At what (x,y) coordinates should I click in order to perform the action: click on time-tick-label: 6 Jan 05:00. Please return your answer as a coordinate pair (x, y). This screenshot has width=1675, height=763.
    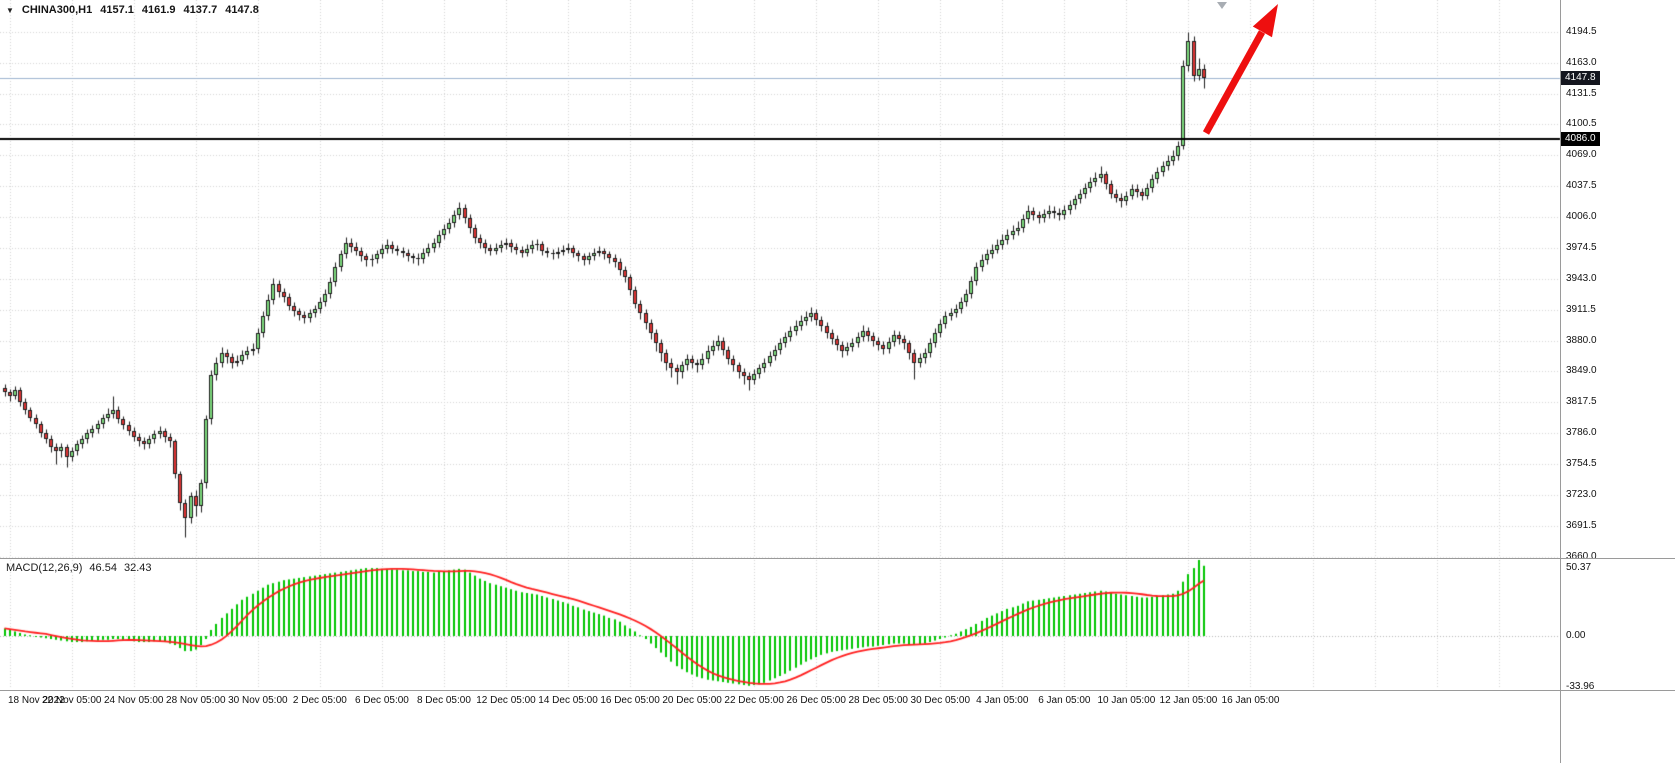
    Looking at the image, I should click on (1064, 700).